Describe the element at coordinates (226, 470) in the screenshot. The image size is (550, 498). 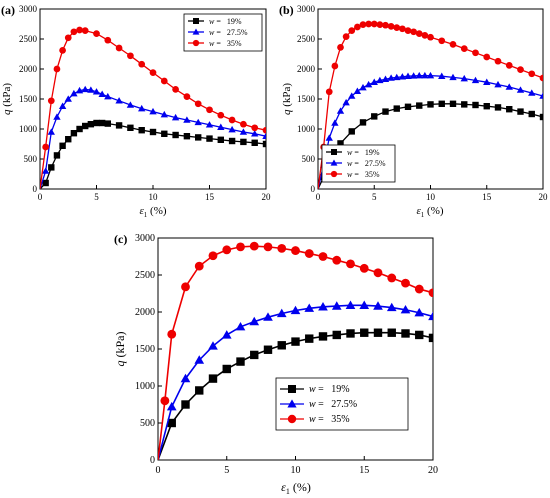
I see `x-tick-label: 5` at that location.